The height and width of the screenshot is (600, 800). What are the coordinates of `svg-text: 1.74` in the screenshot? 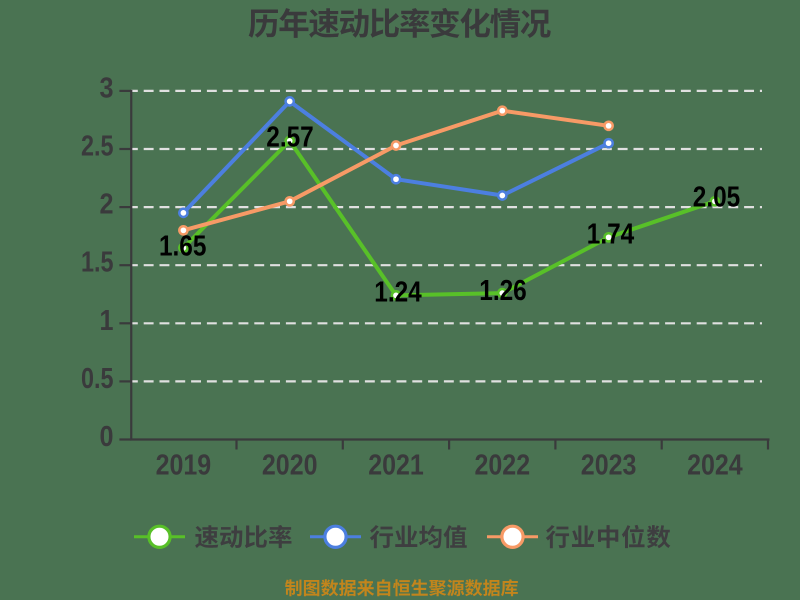 It's located at (611, 235).